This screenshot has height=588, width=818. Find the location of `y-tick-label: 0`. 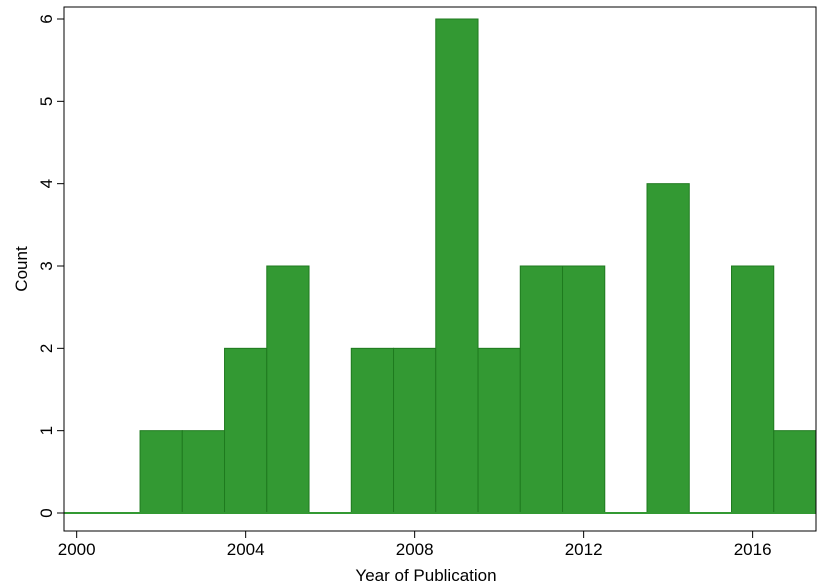

y-tick-label: 0 is located at coordinates (46, 512).